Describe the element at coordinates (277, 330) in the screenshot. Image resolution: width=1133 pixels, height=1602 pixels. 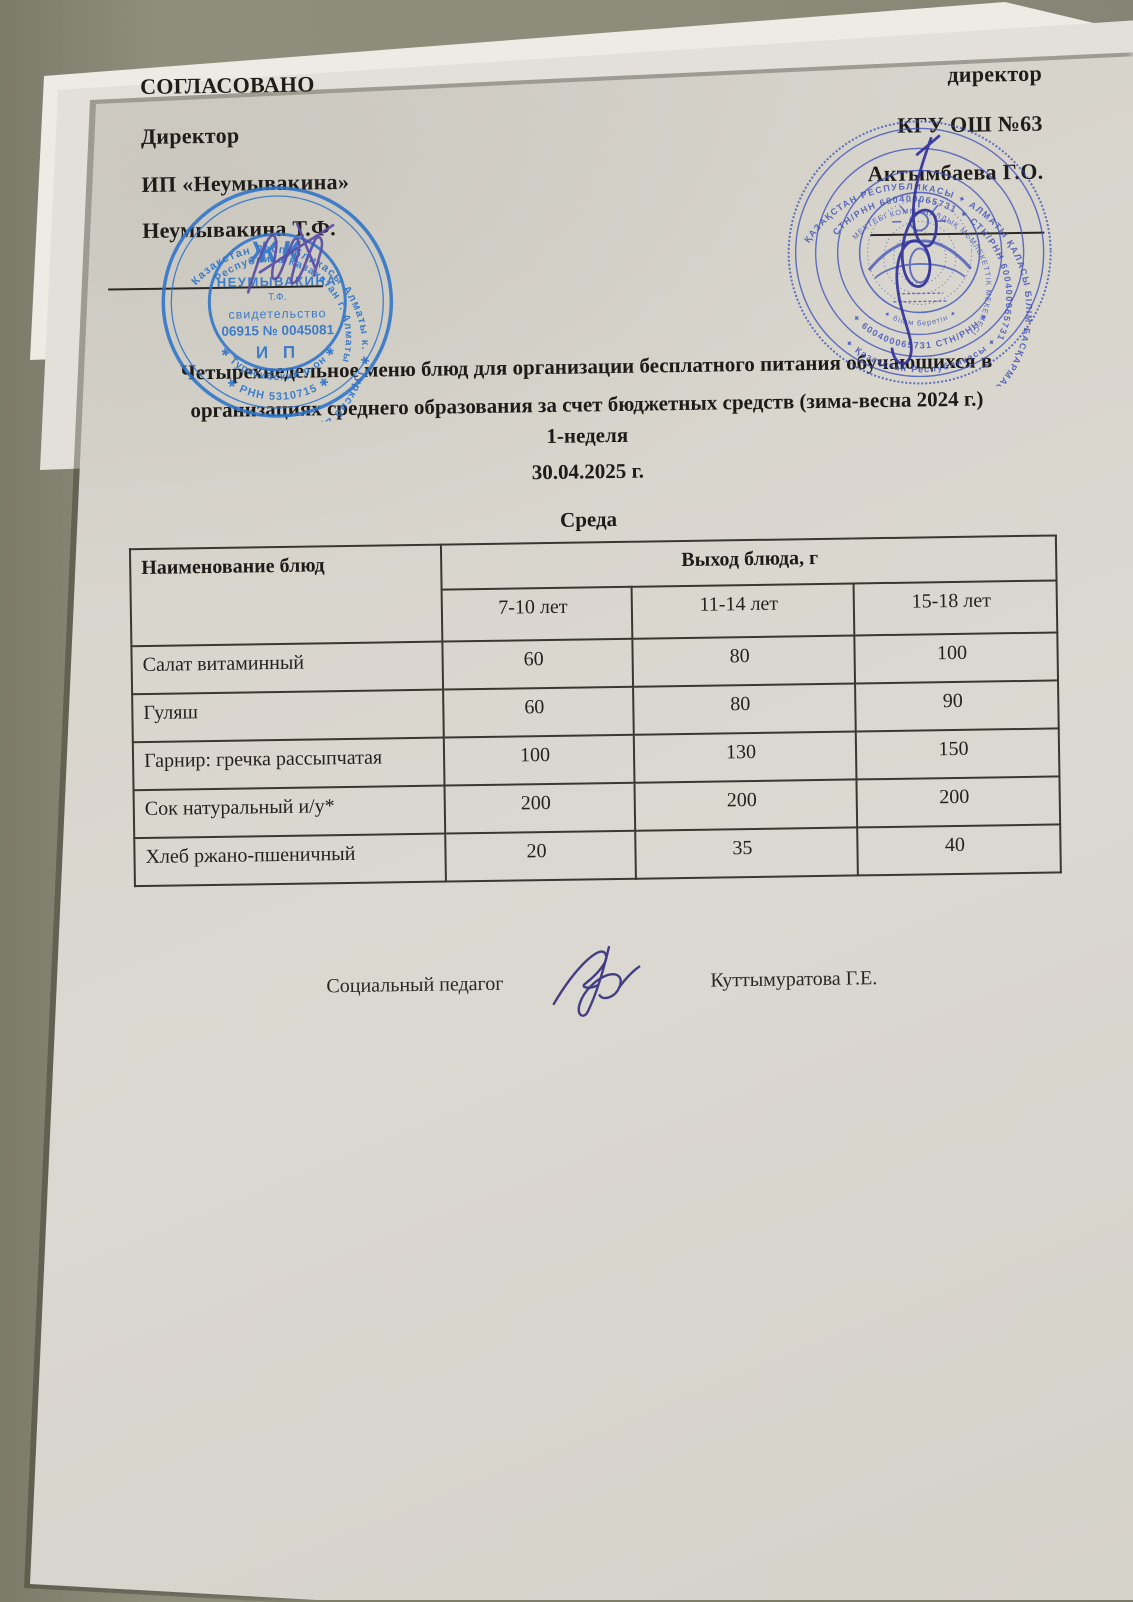
I see `stamp-left-cert-number: 06915 № 0045081` at that location.